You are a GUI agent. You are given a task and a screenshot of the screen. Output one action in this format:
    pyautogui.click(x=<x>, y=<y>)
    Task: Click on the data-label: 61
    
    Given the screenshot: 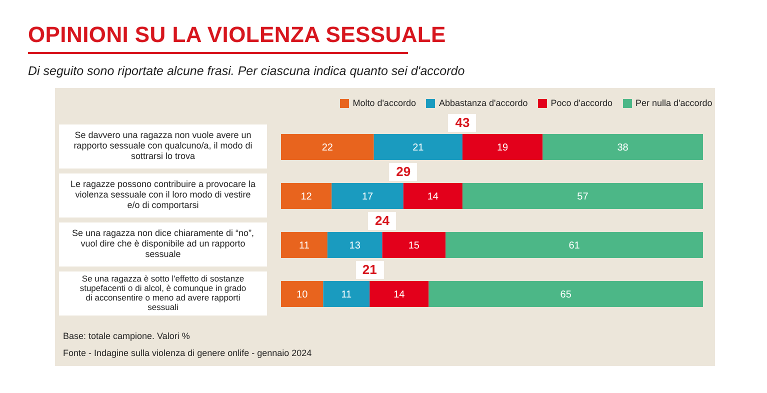 What is the action you would take?
    pyautogui.click(x=574, y=246)
    